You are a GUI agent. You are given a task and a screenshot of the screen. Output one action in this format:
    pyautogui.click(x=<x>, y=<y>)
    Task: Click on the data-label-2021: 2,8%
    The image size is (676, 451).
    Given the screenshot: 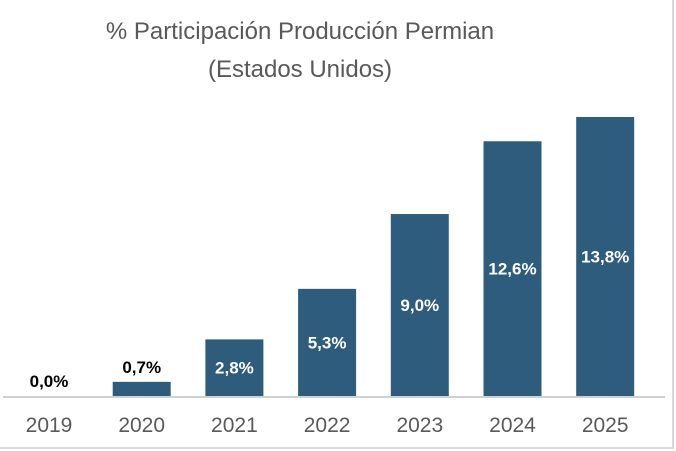 What is the action you would take?
    pyautogui.click(x=234, y=368)
    